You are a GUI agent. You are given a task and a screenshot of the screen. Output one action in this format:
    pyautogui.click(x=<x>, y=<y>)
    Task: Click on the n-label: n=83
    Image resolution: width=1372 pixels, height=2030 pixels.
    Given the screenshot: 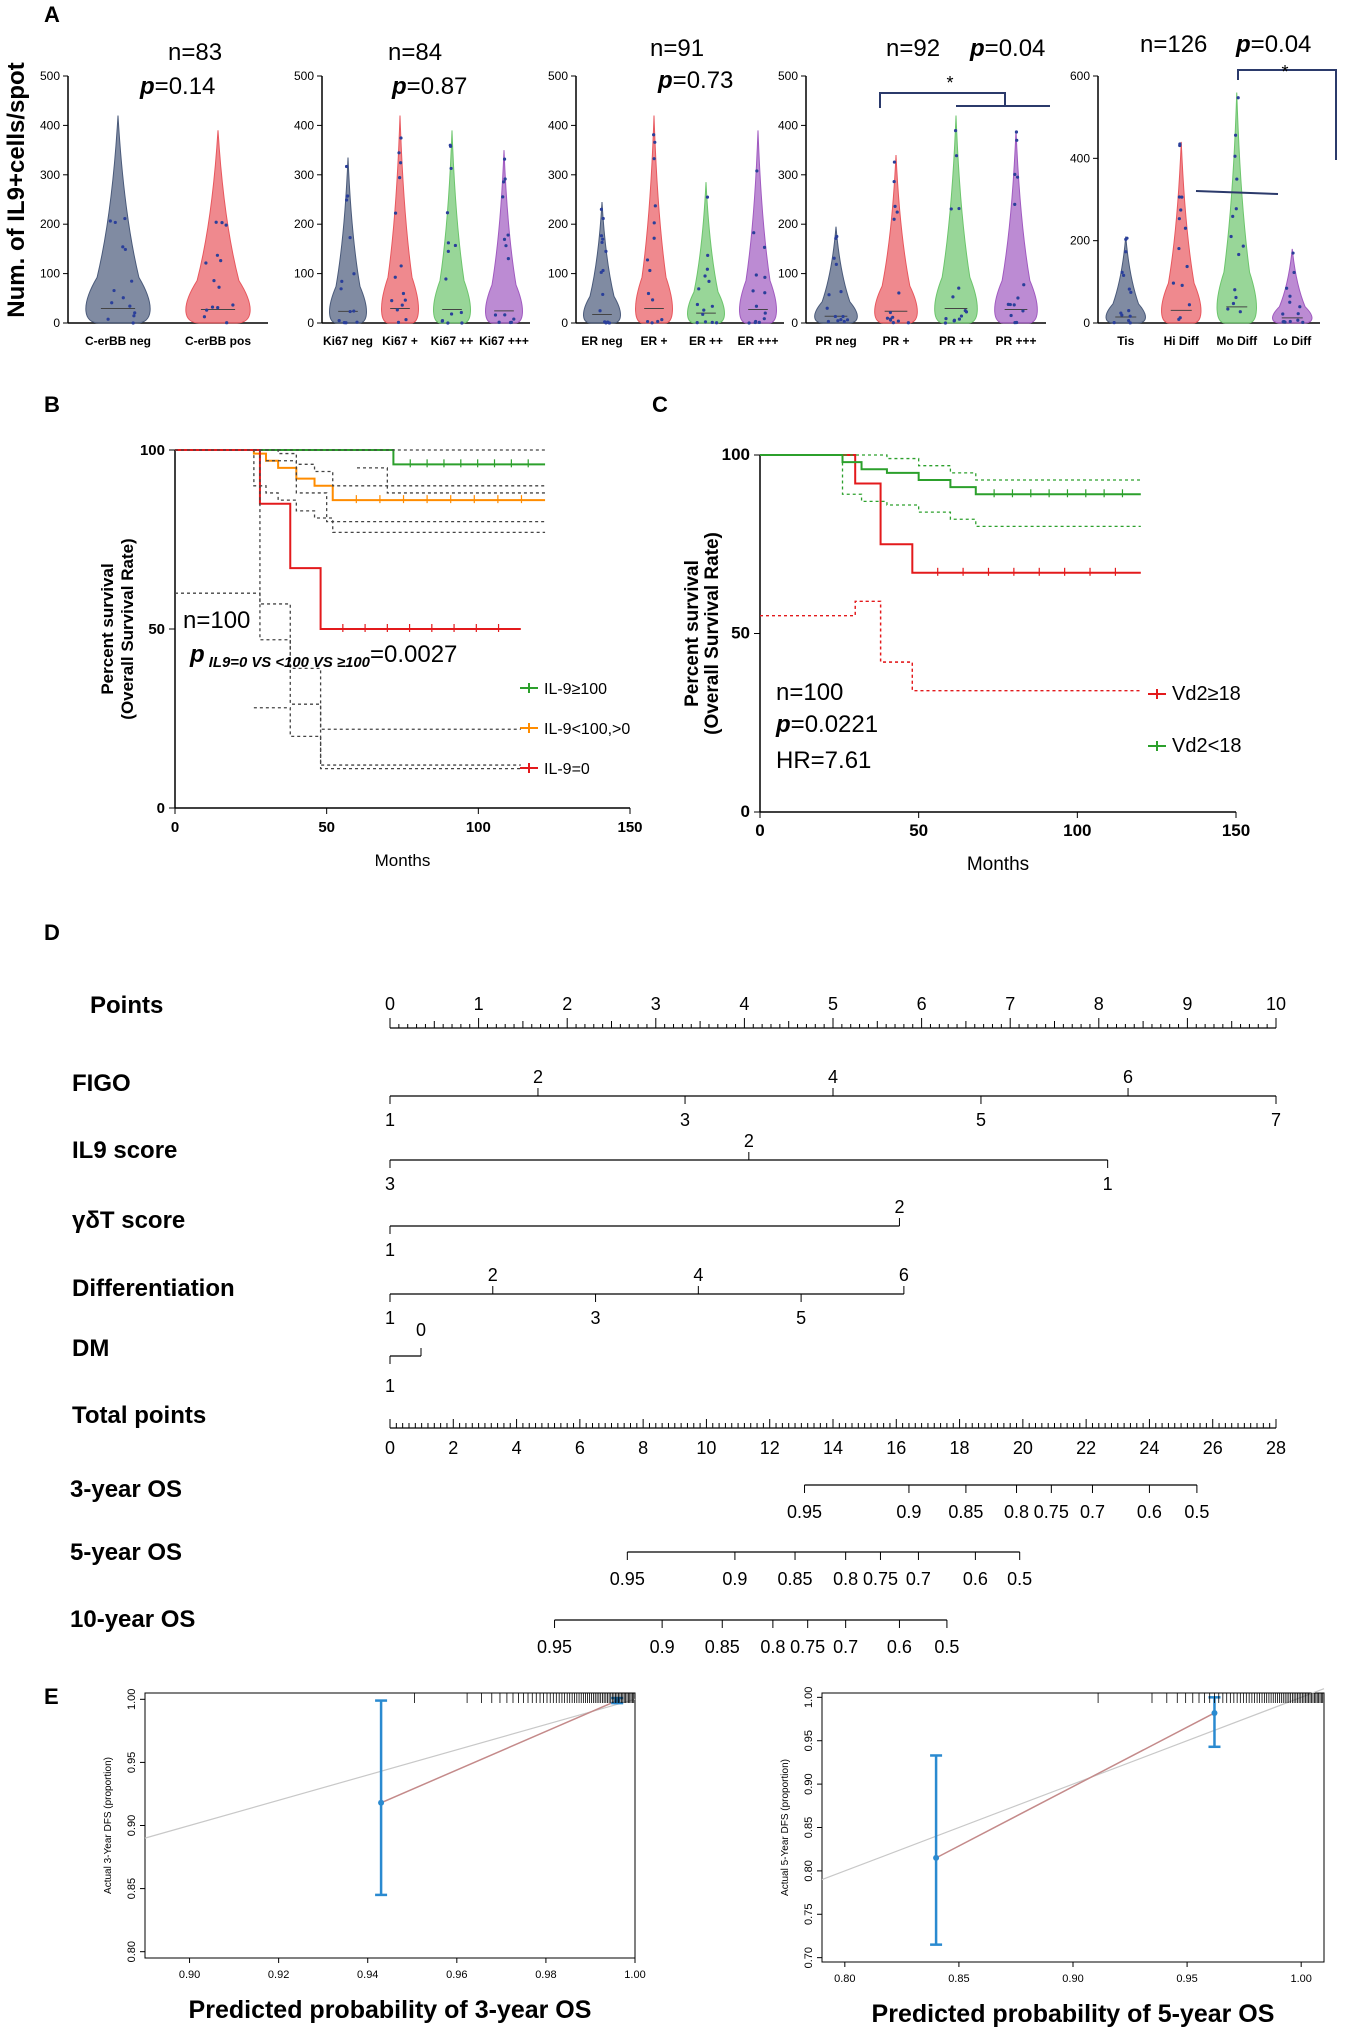 What is the action you would take?
    pyautogui.click(x=195, y=52)
    